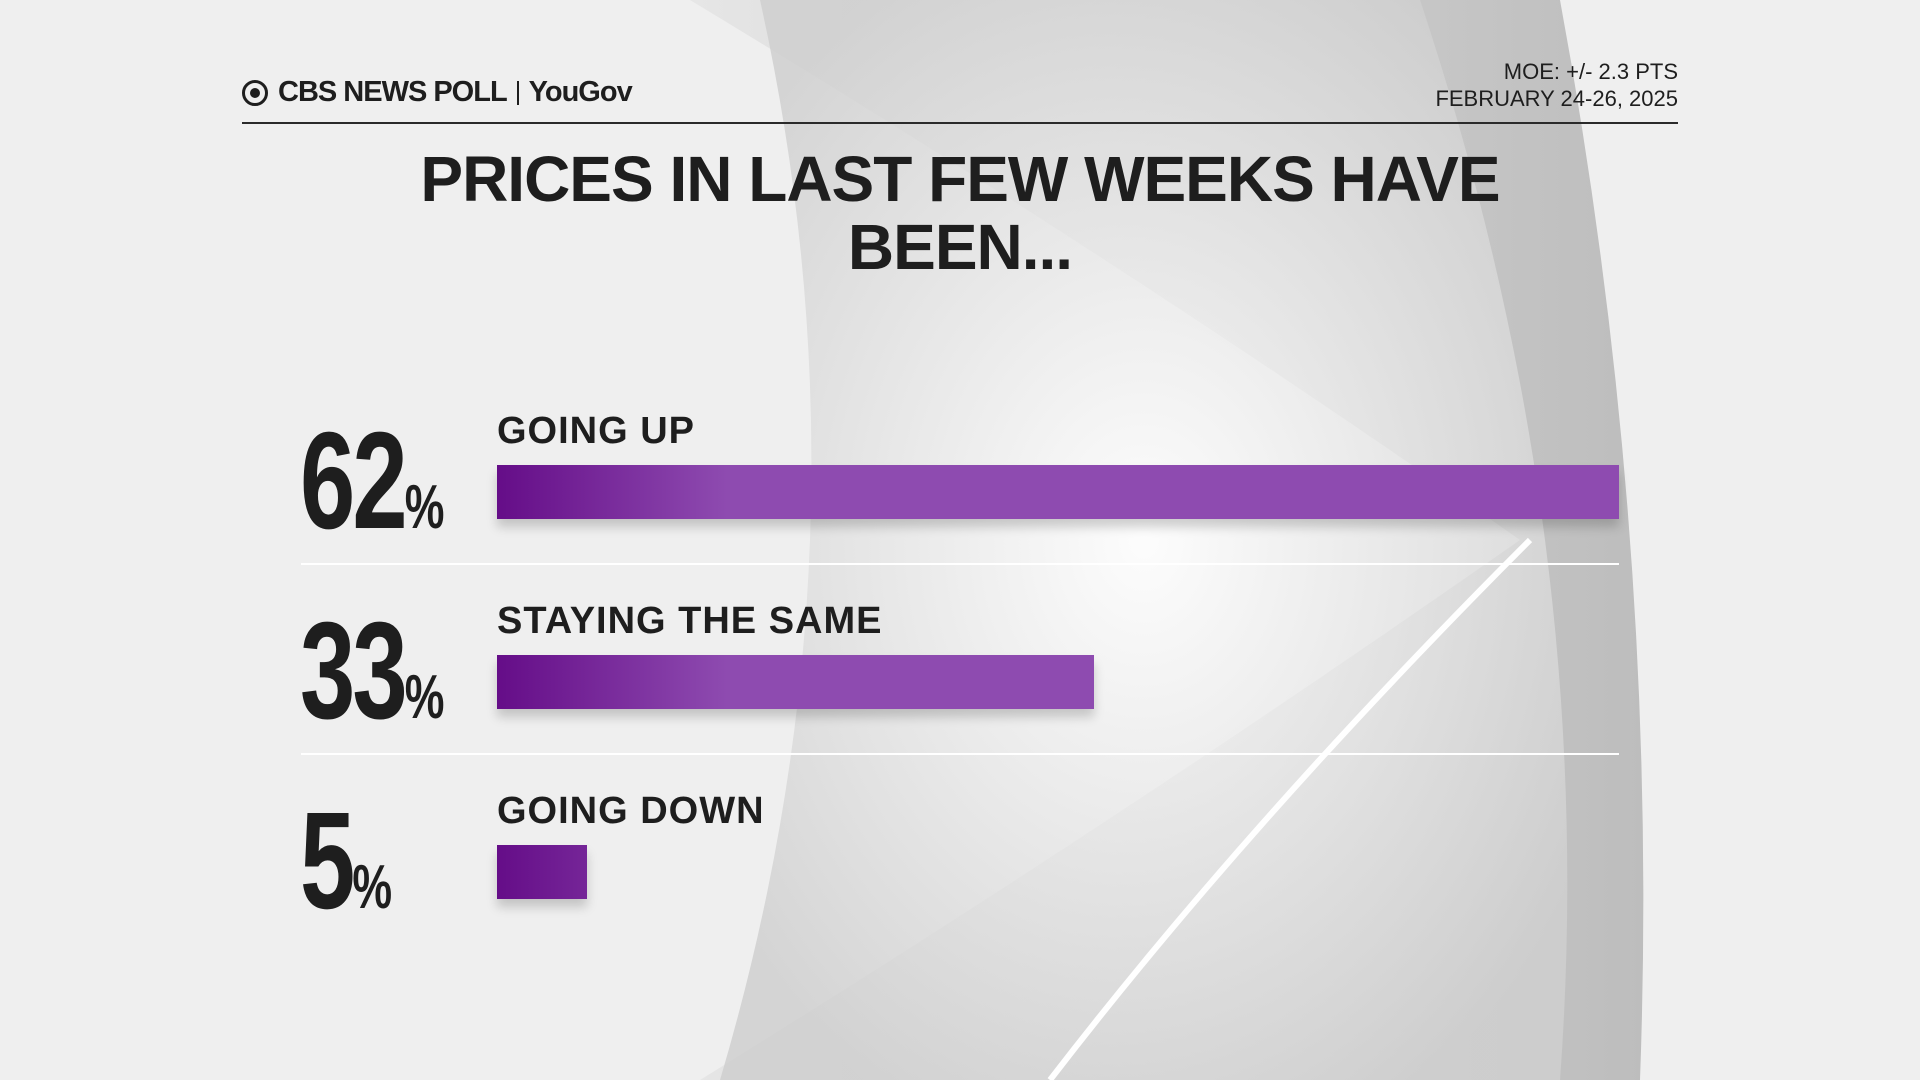 The height and width of the screenshot is (1080, 1920). I want to click on partner: YouGov, so click(580, 92).